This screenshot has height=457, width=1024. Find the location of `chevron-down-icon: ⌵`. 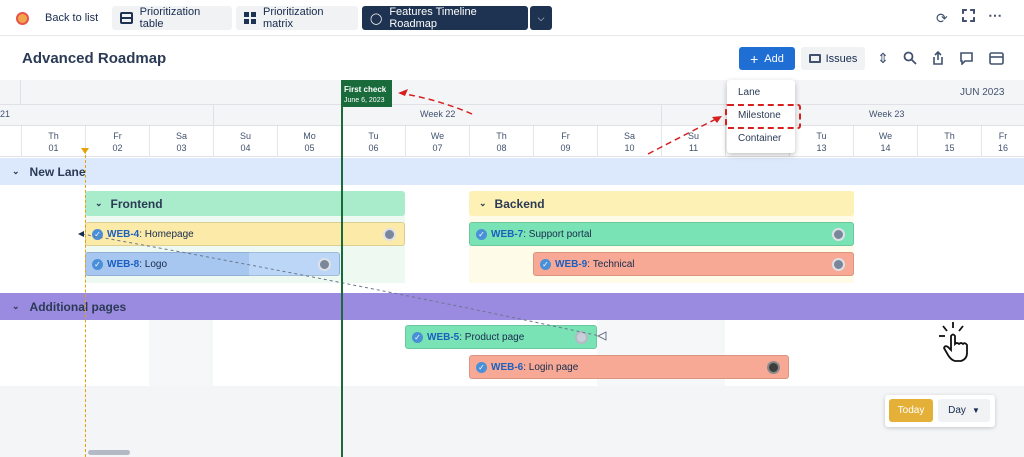

chevron-down-icon: ⌵ is located at coordinates (541, 17).